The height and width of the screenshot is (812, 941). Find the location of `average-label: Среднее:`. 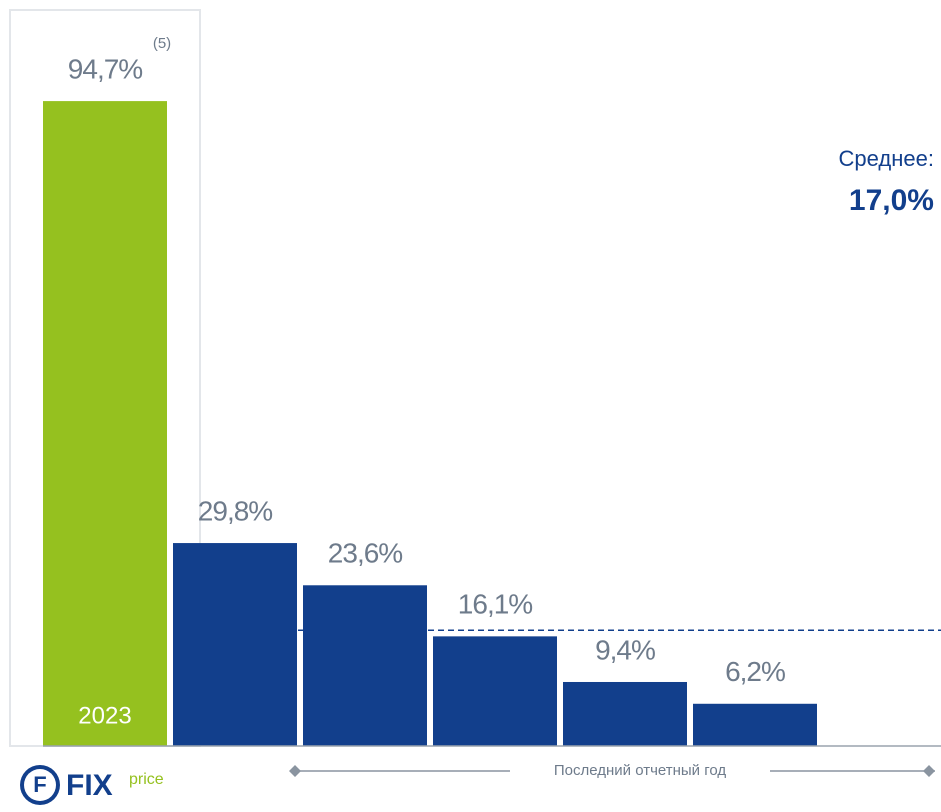

average-label: Среднее: is located at coordinates (886, 158).